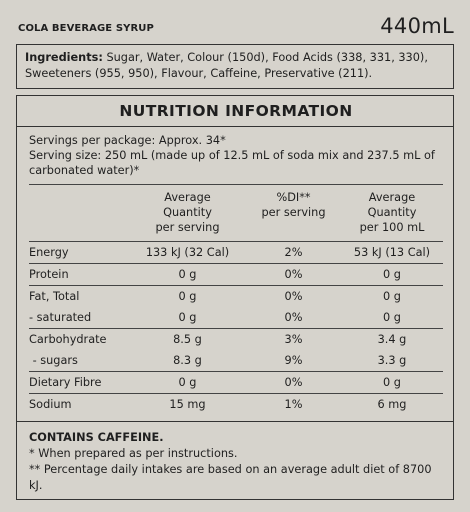 This screenshot has height=512, width=470. I want to click on footnote-preparation: * When prepared as per instructions., so click(133, 453).